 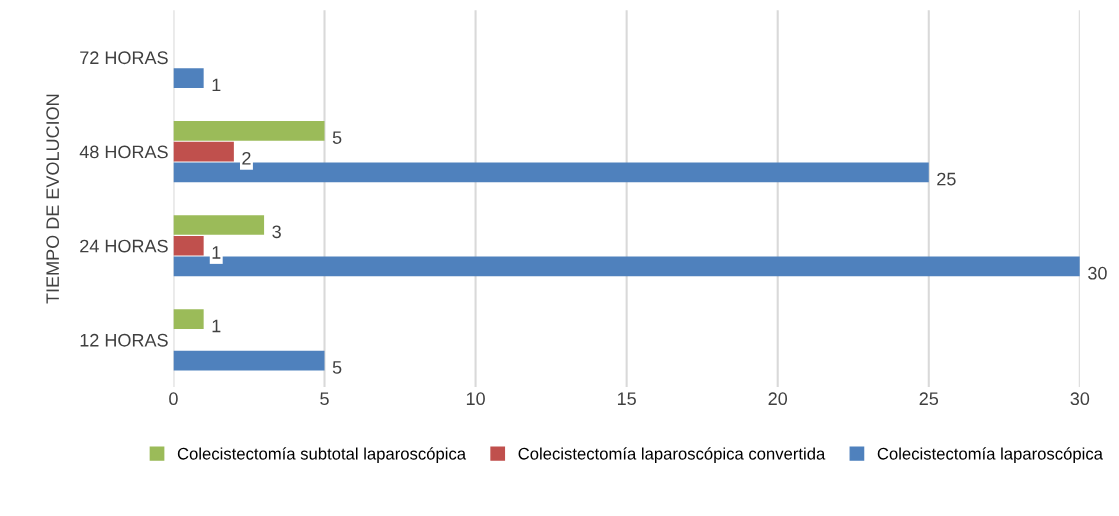 I want to click on y-axis-title: TIEMPO DE EVOLUCION, so click(x=53, y=199).